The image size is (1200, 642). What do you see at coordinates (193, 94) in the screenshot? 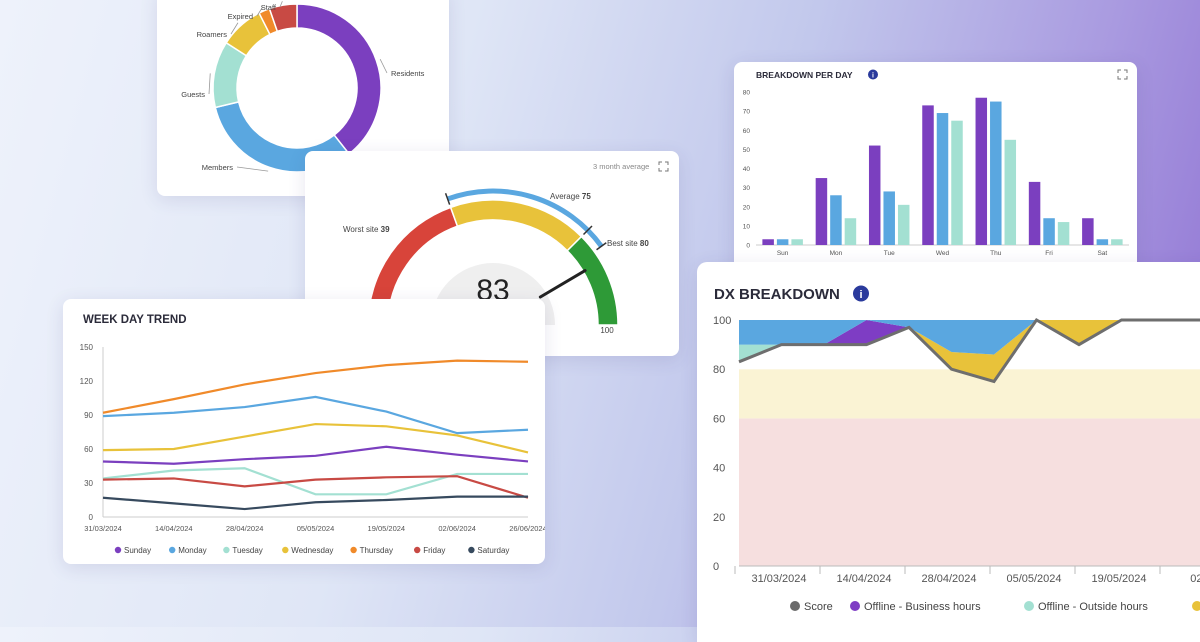
I see `donut-label: Guests` at bounding box center [193, 94].